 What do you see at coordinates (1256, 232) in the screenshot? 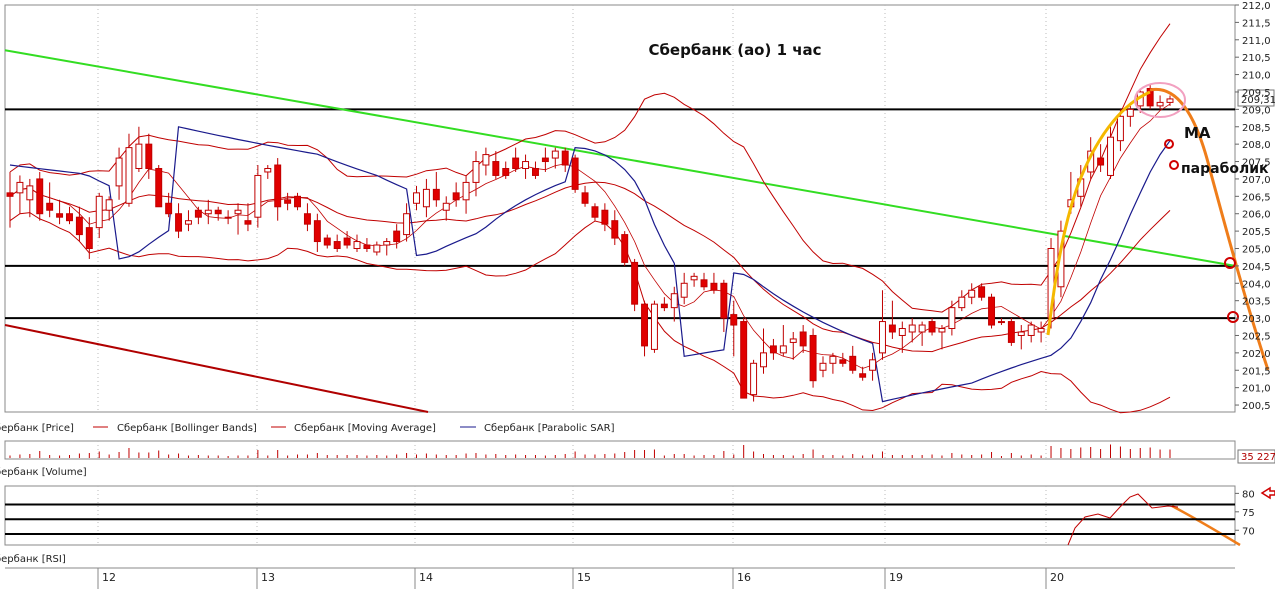
I see `price-tick-label: 205,5` at bounding box center [1256, 232].